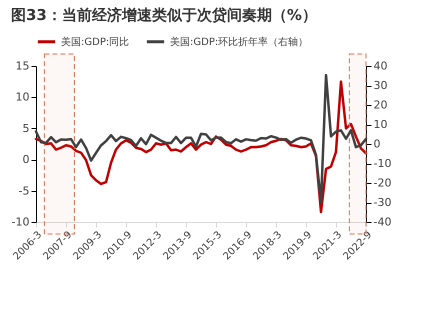  I want to click on y-tick-label: -10, so click(21, 222).